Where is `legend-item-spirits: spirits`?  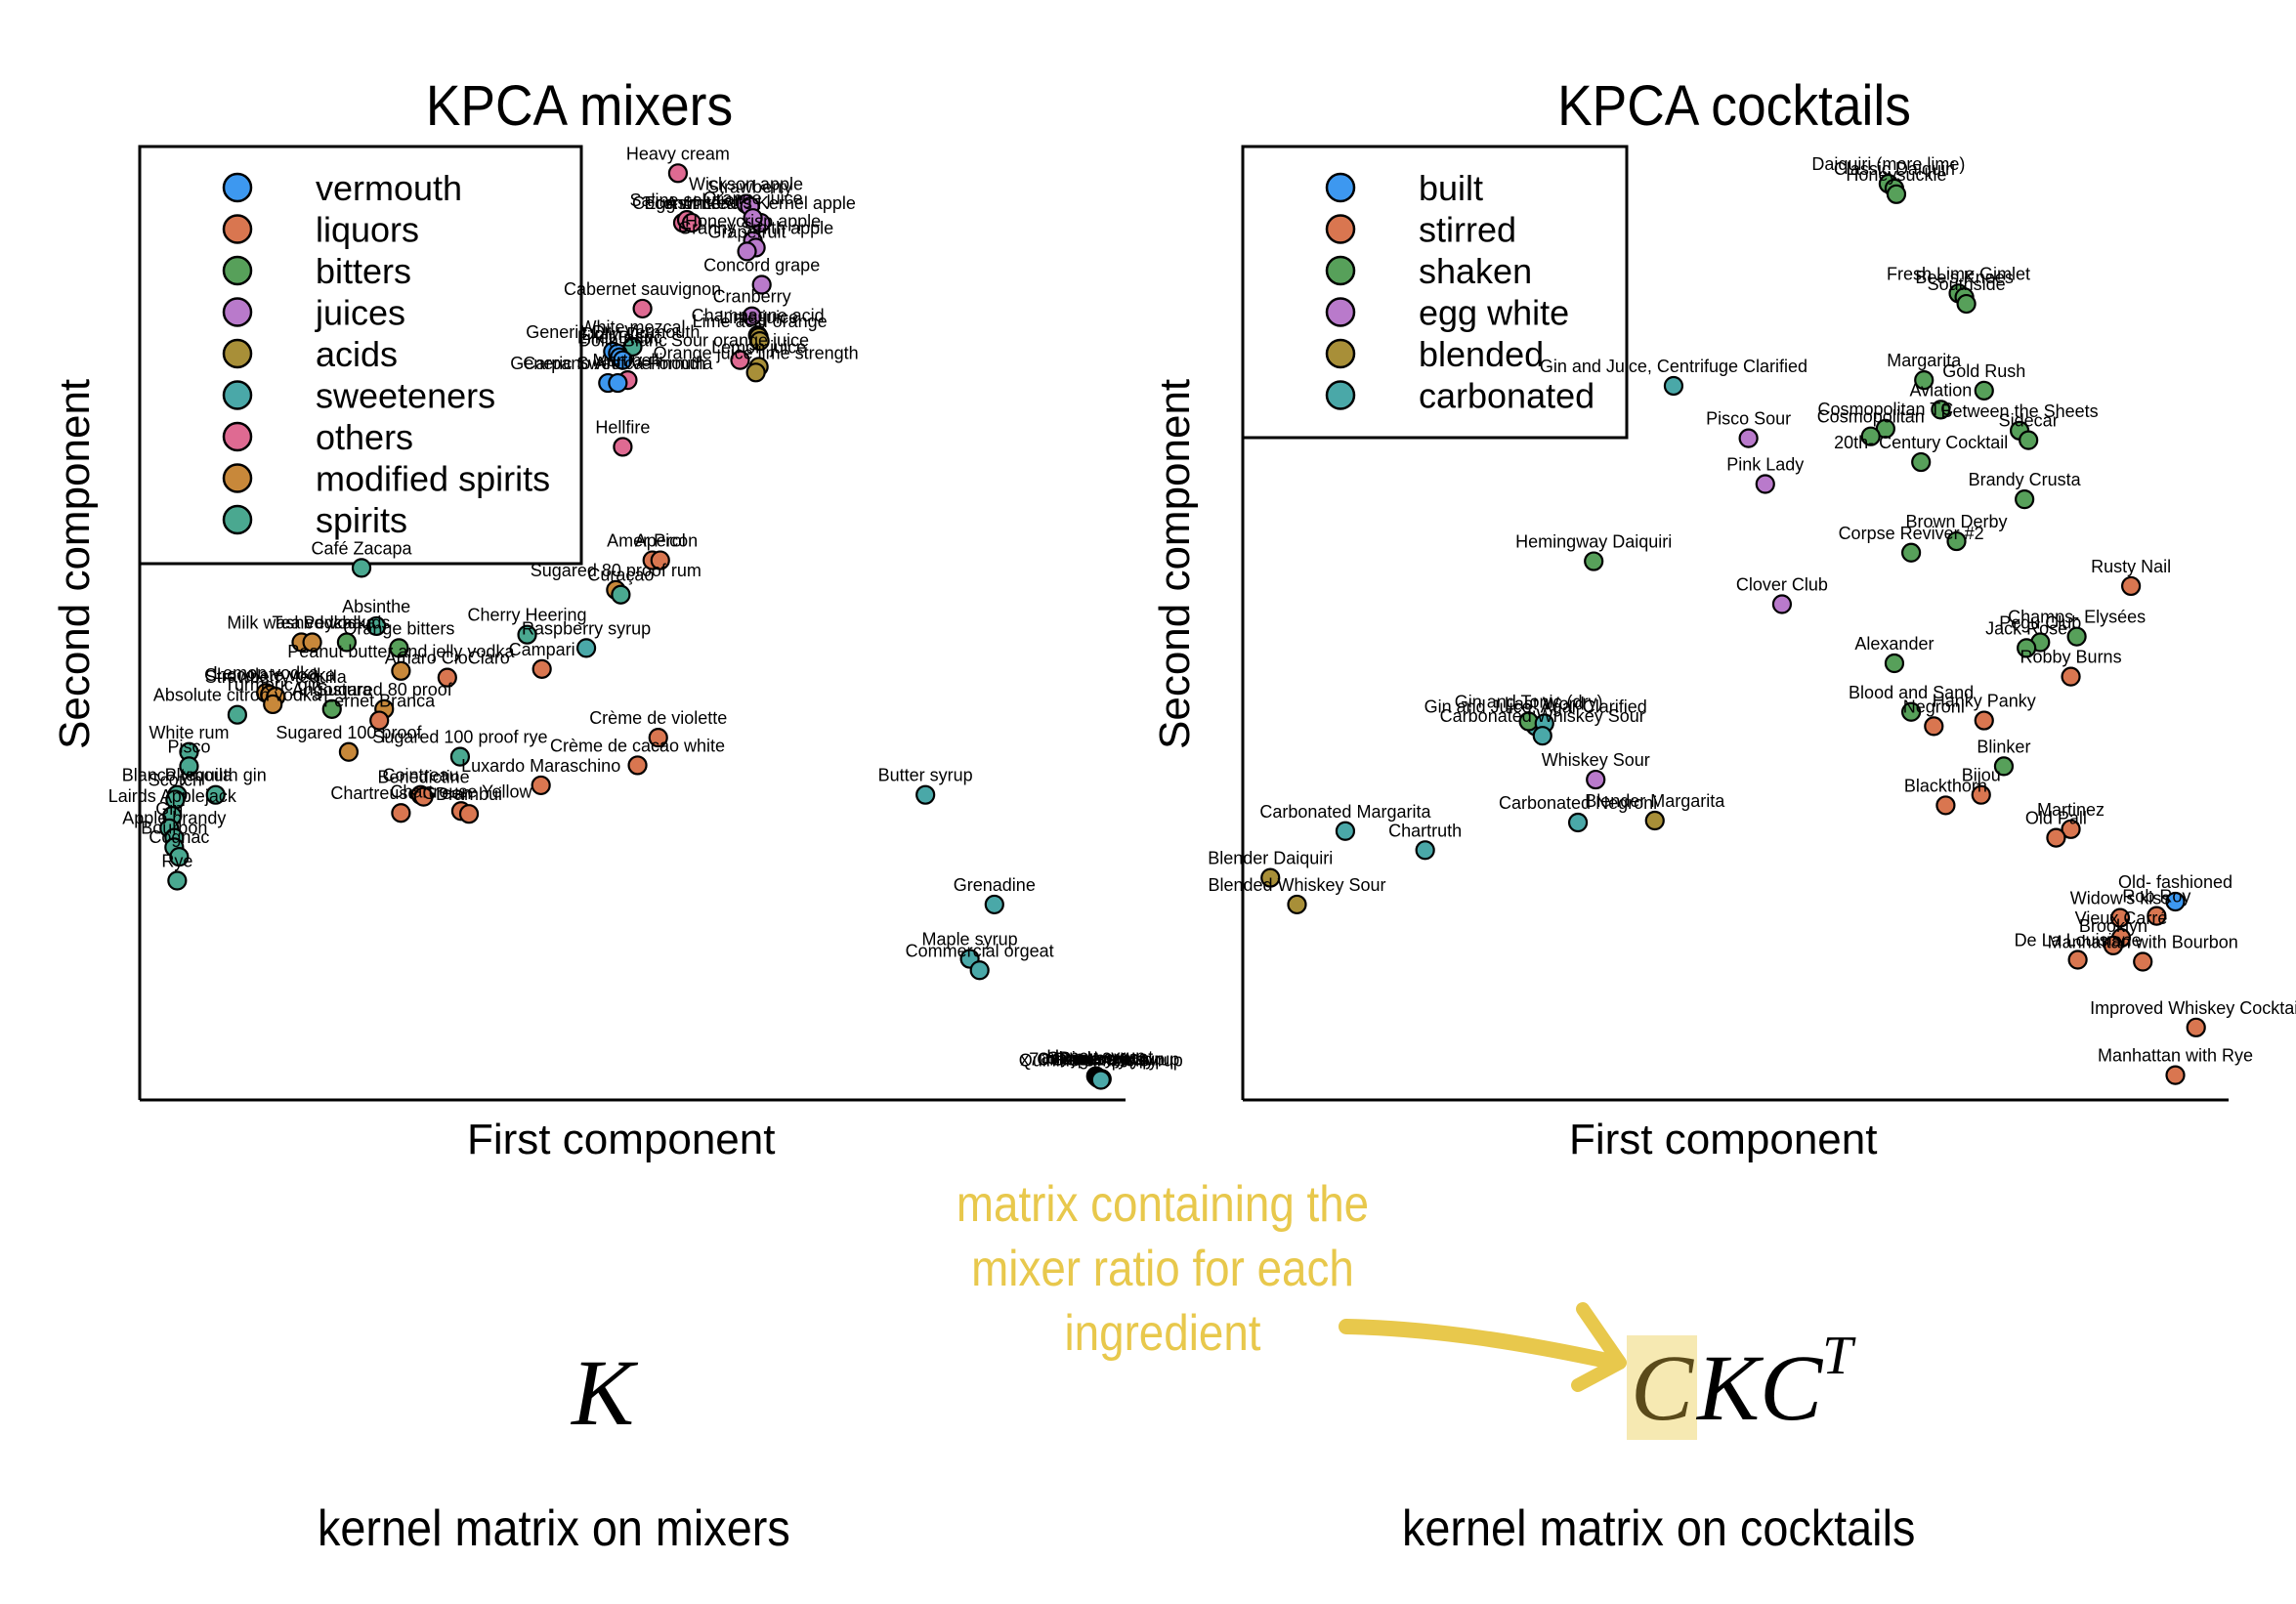
legend-item-spirits: spirits is located at coordinates (315, 520).